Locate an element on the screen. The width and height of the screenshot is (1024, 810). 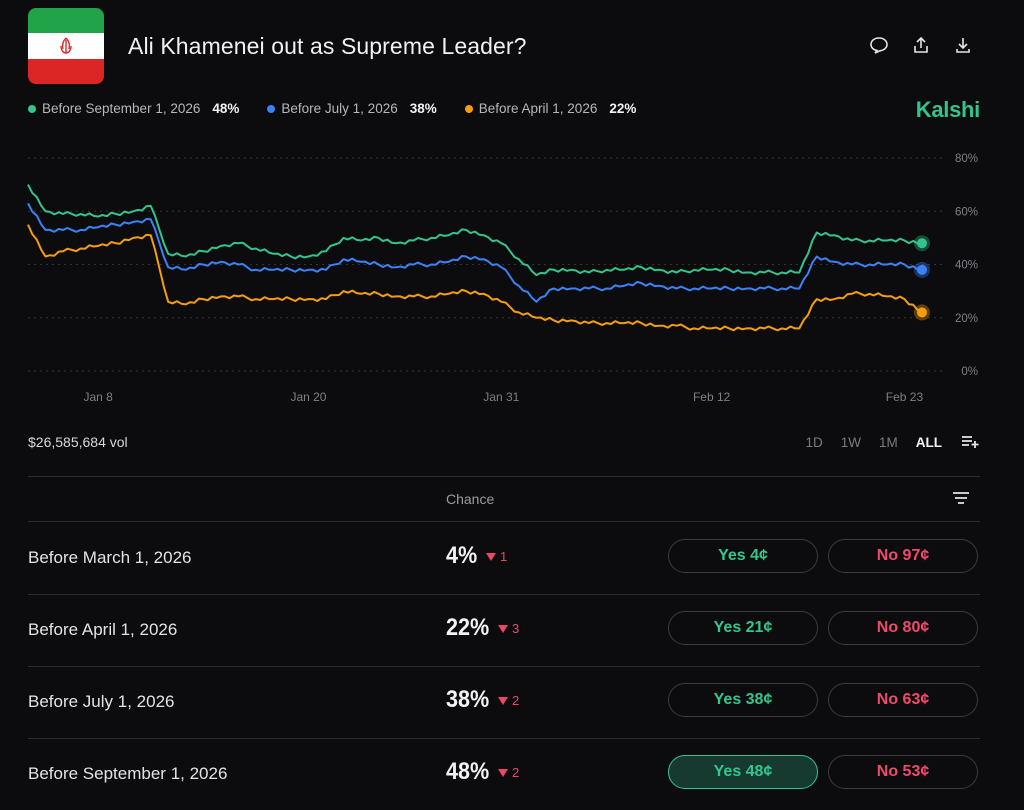
outcome-label: Before July 1, 2026 is located at coordinates (101, 701).